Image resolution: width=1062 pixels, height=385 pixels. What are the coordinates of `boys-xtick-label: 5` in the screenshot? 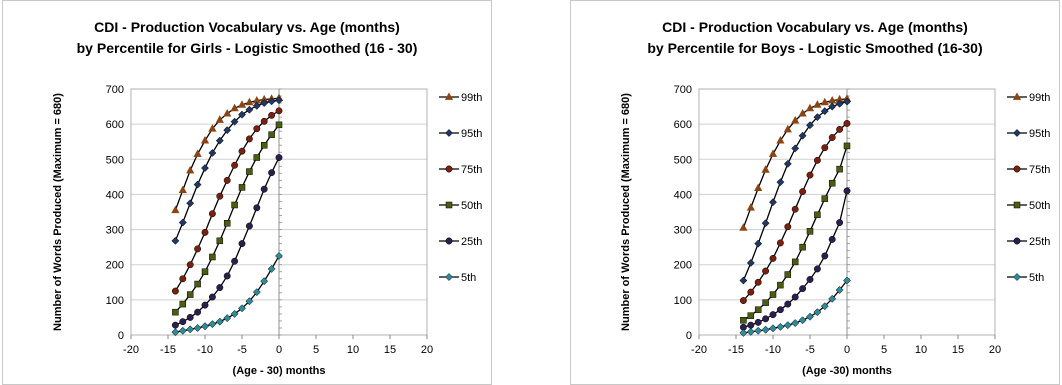 It's located at (884, 350).